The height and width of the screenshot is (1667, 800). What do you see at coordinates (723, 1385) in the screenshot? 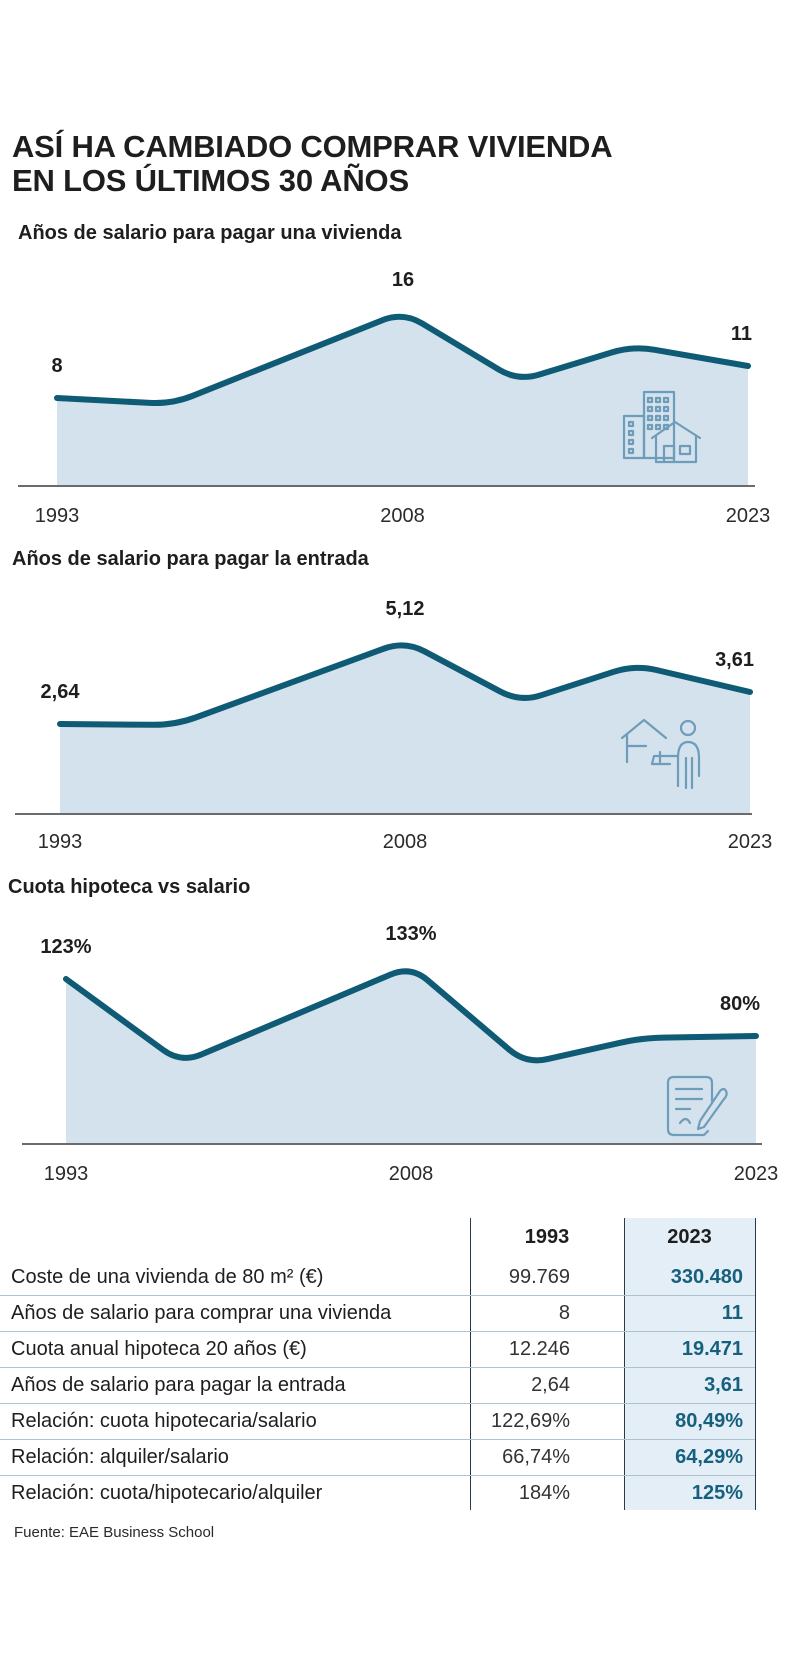
I see `cell-2023: 3,61` at bounding box center [723, 1385].